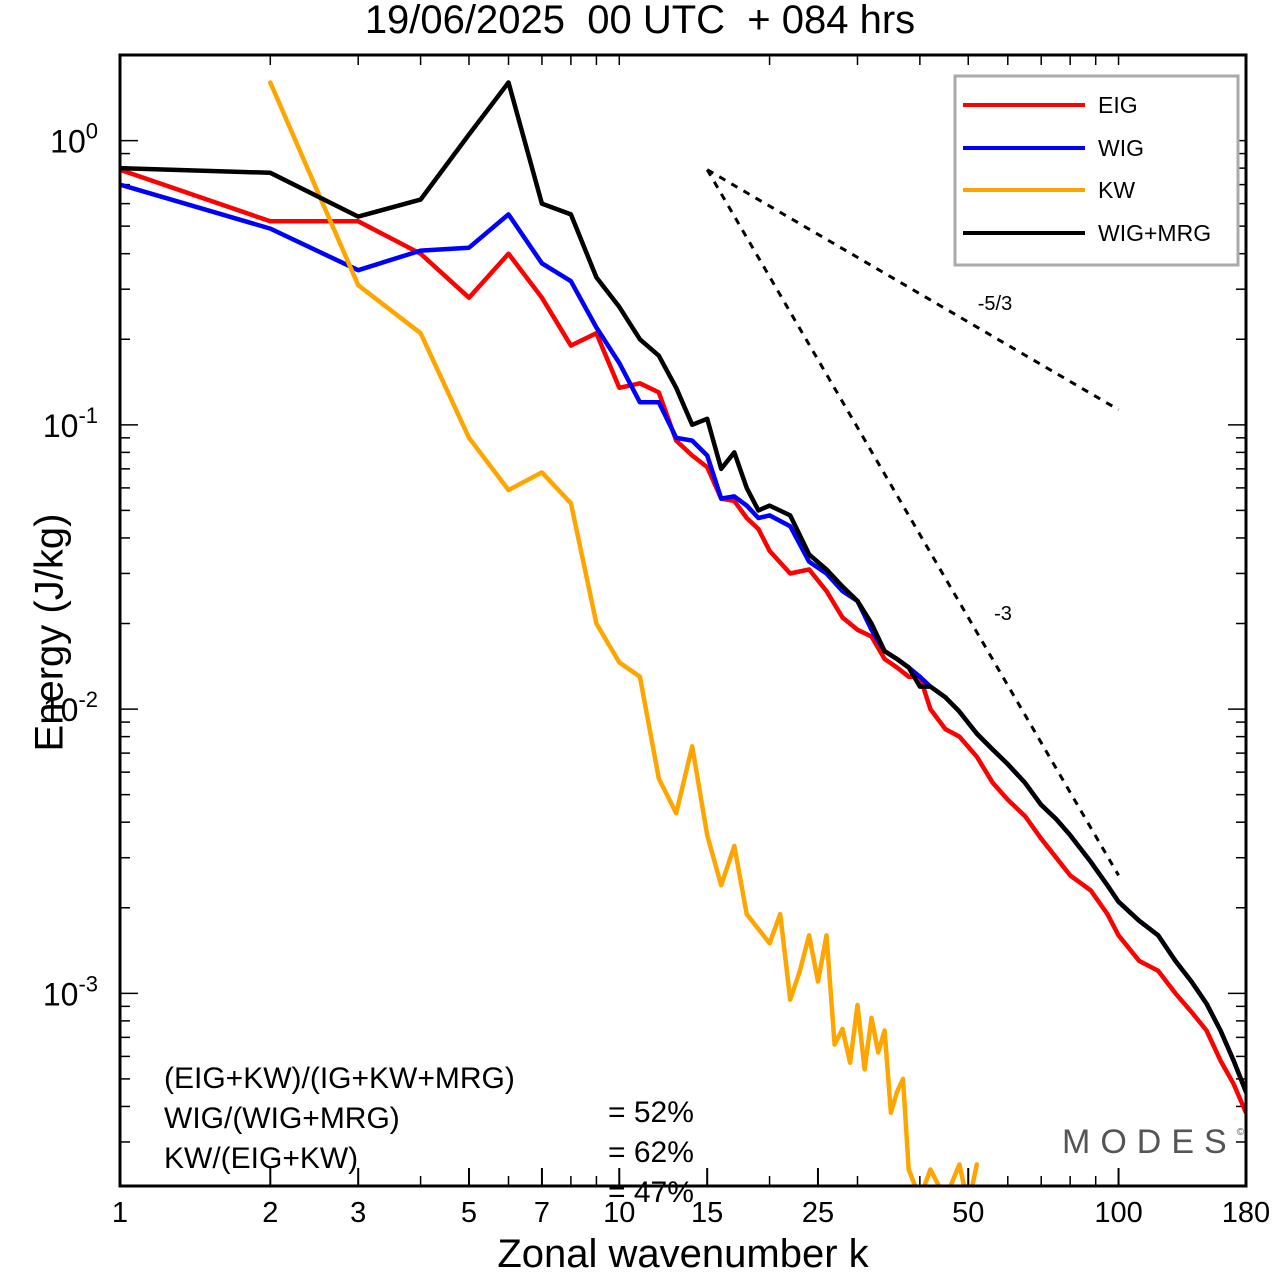 The height and width of the screenshot is (1281, 1280). What do you see at coordinates (270, 1213) in the screenshot?
I see `x-tick-label: 2` at bounding box center [270, 1213].